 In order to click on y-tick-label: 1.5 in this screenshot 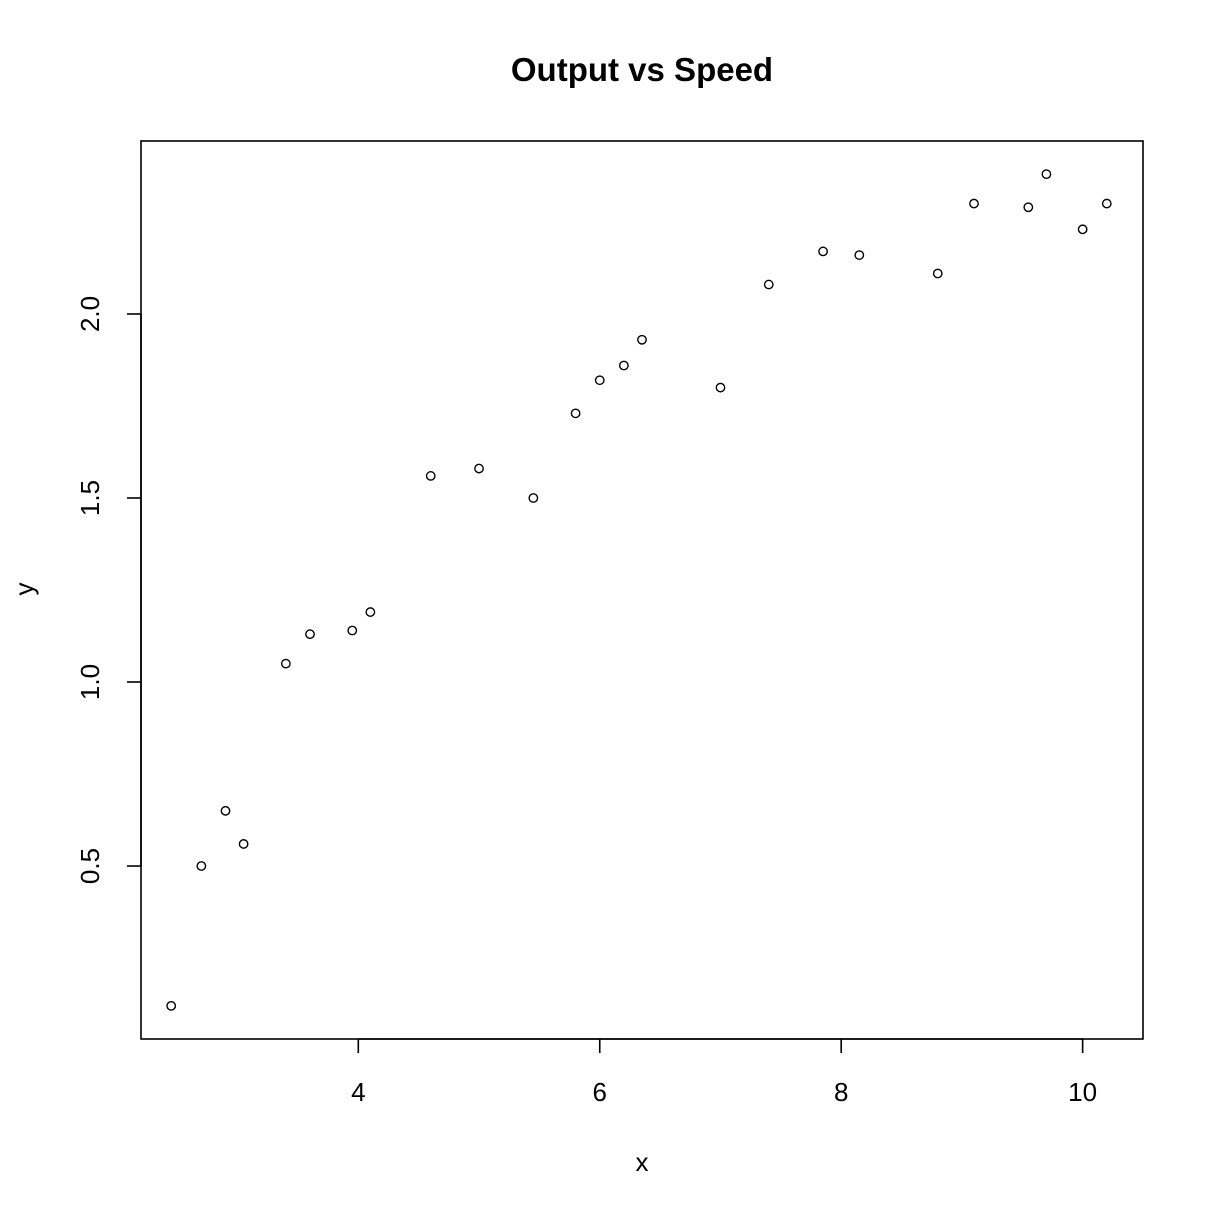, I will do `click(90, 498)`.